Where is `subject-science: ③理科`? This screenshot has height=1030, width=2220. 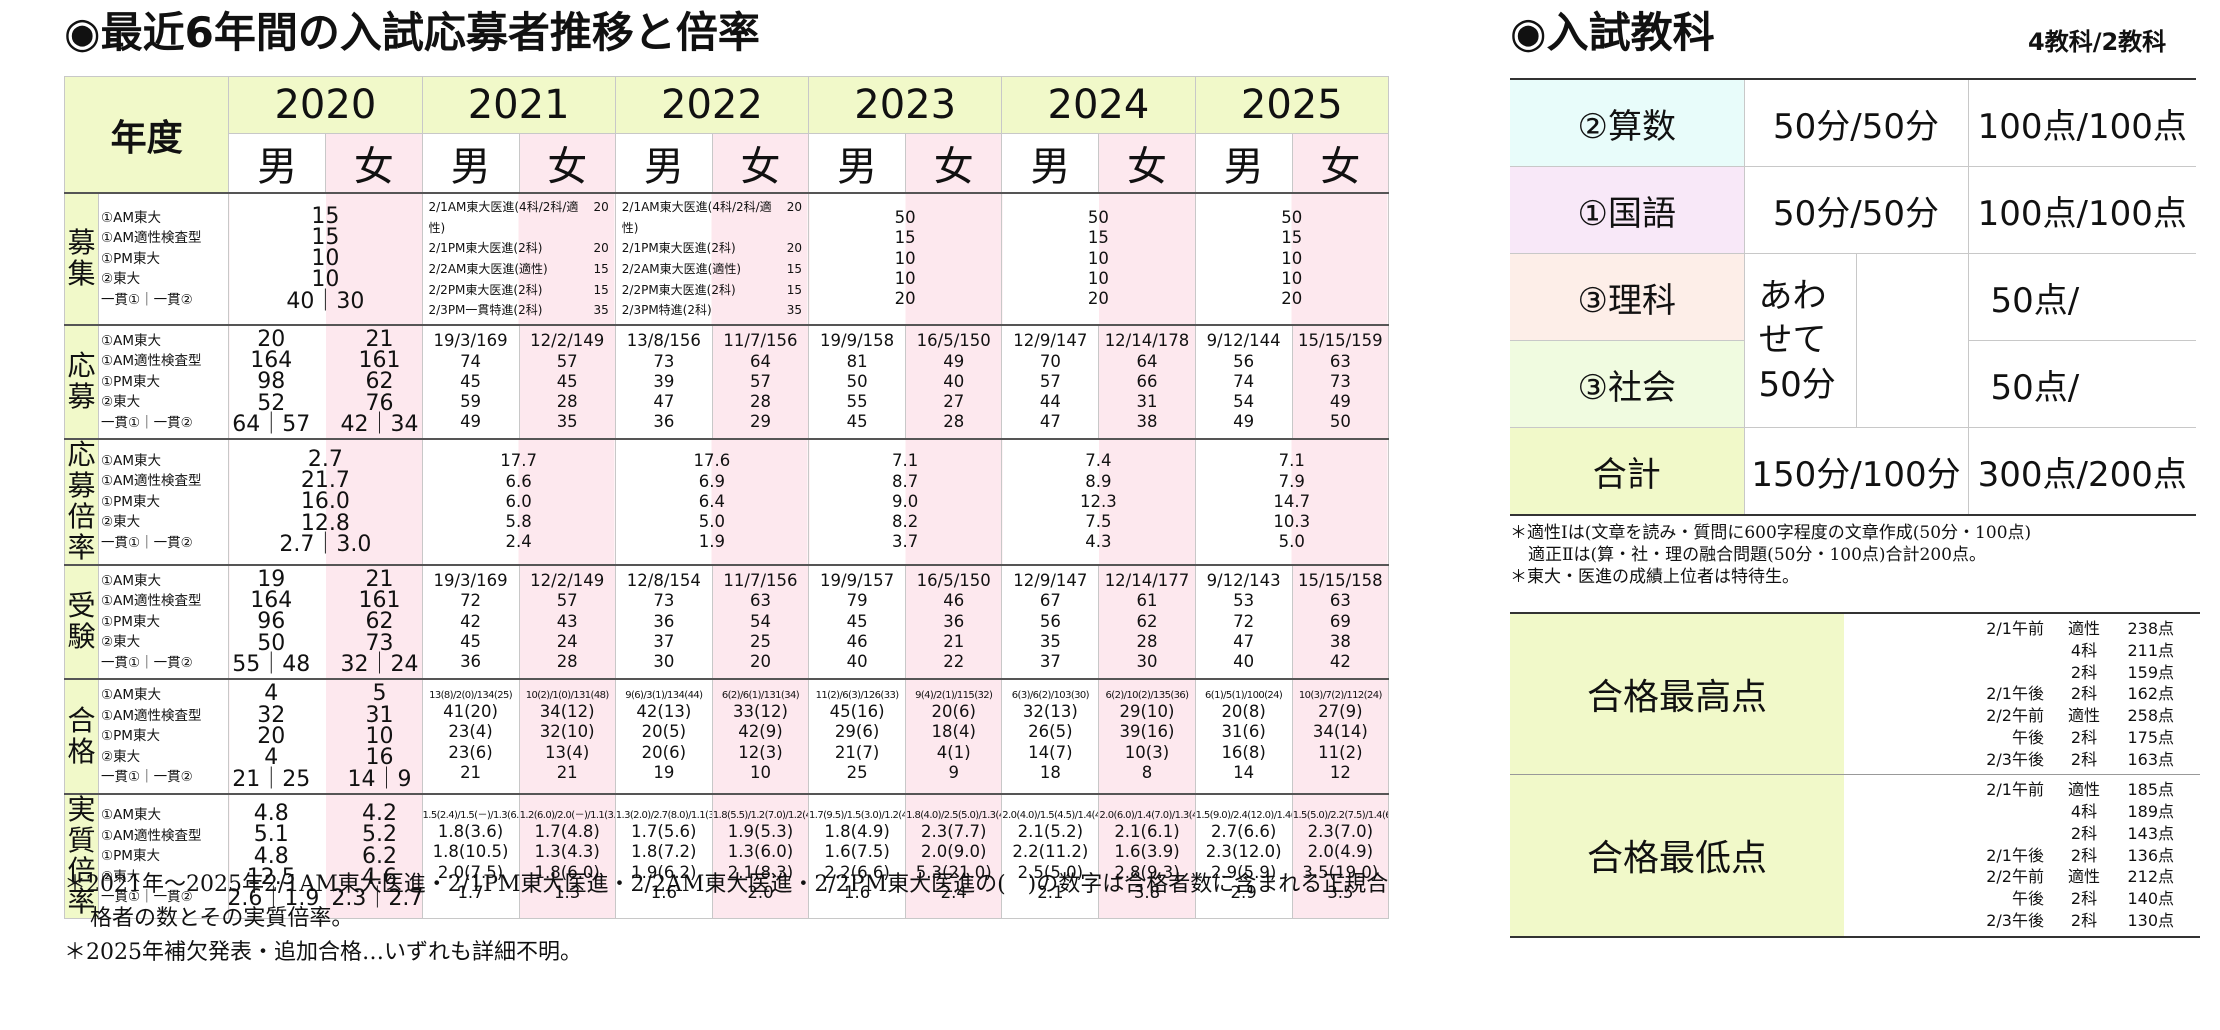
subject-science: ③理科 is located at coordinates (1627, 297).